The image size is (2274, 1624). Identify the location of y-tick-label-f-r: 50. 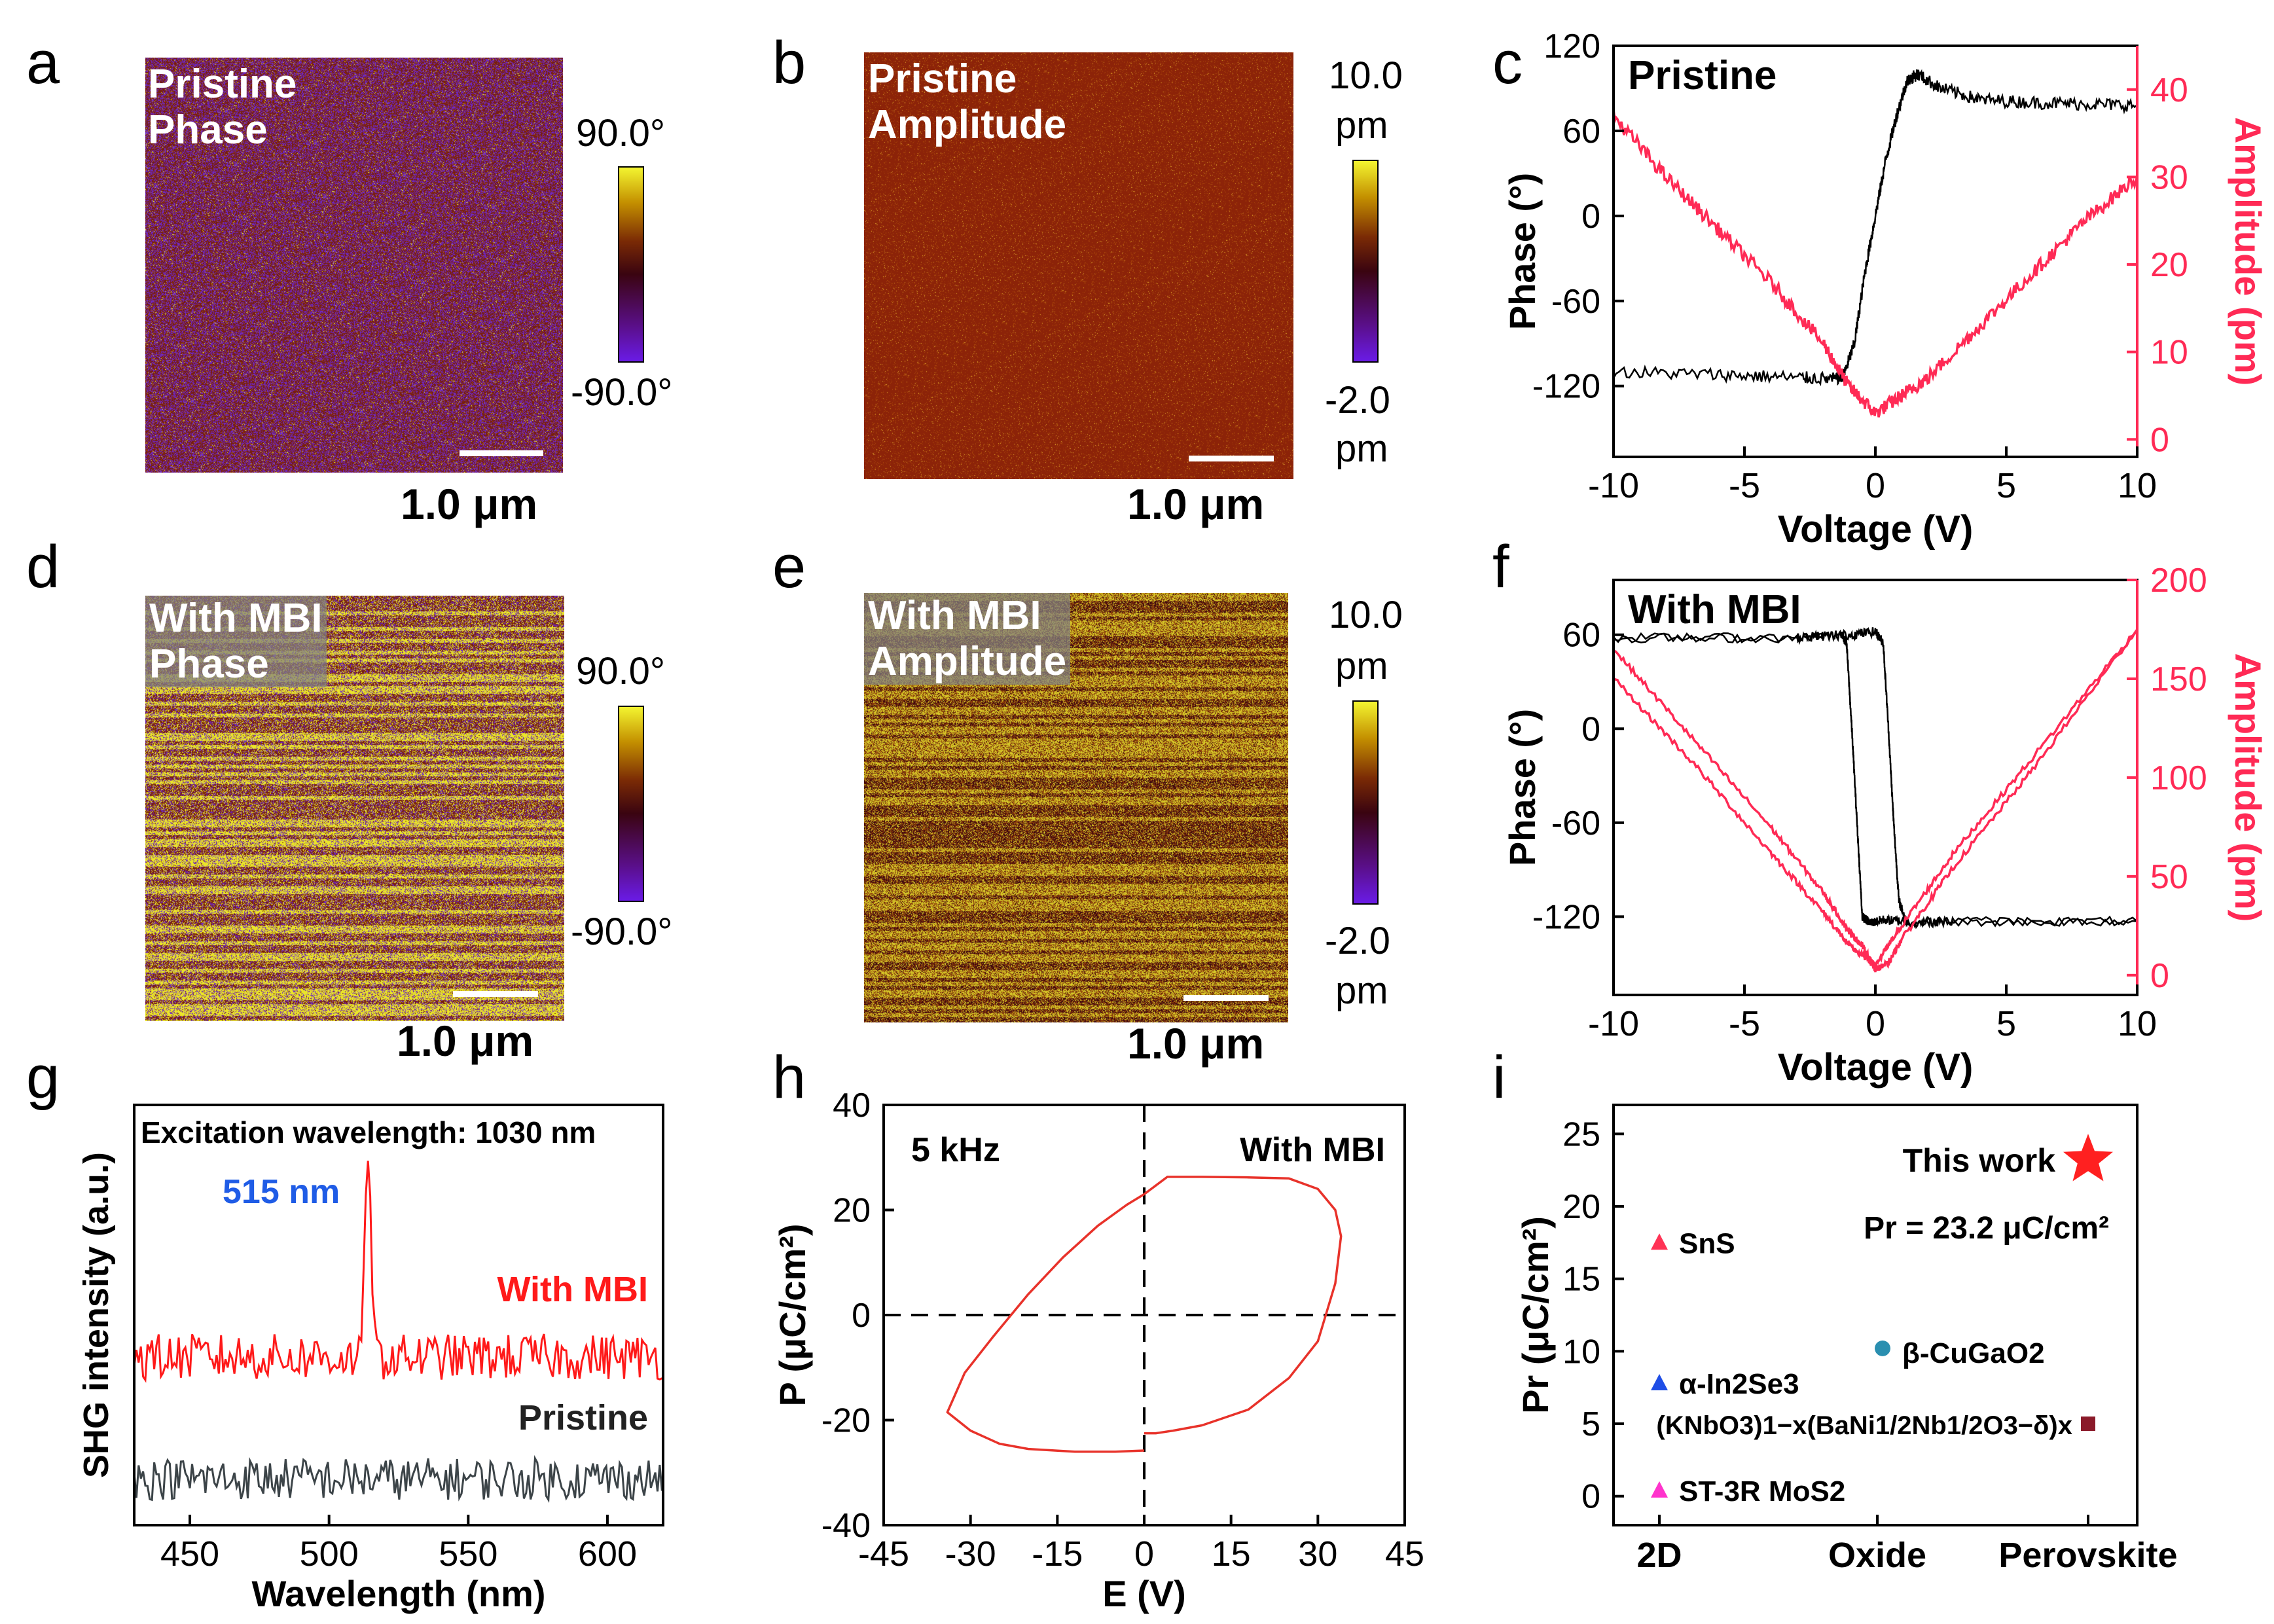
(2169, 877).